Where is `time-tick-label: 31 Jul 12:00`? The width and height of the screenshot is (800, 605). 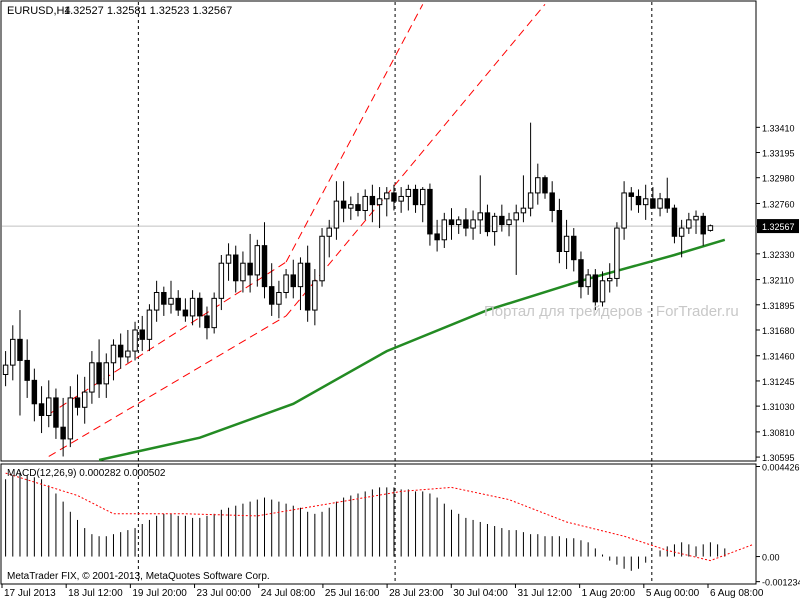
time-tick-label: 31 Jul 12:00 is located at coordinates (544, 593).